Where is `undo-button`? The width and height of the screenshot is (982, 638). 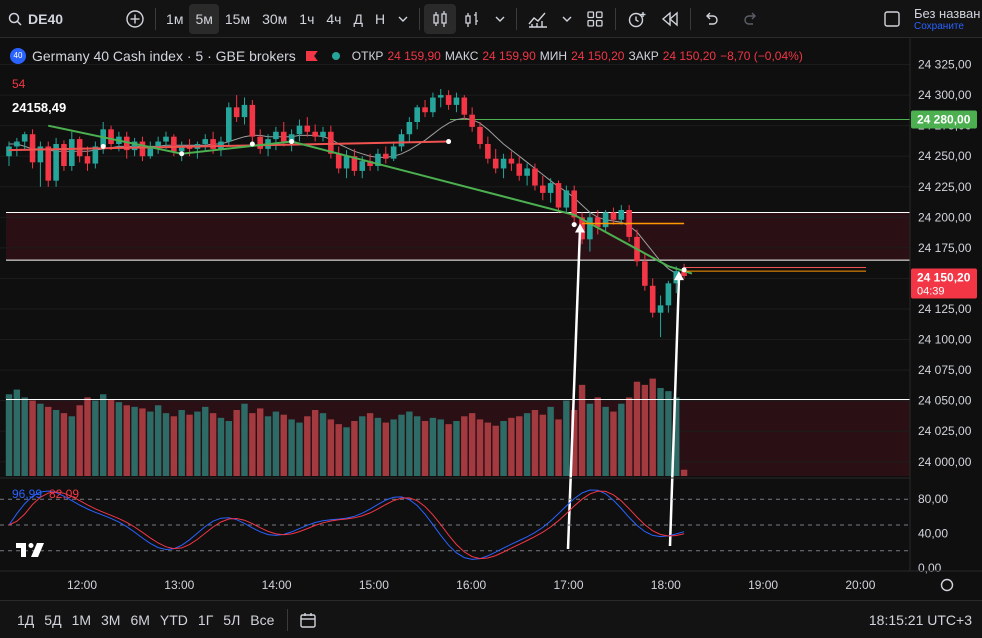
undo-button is located at coordinates (711, 19).